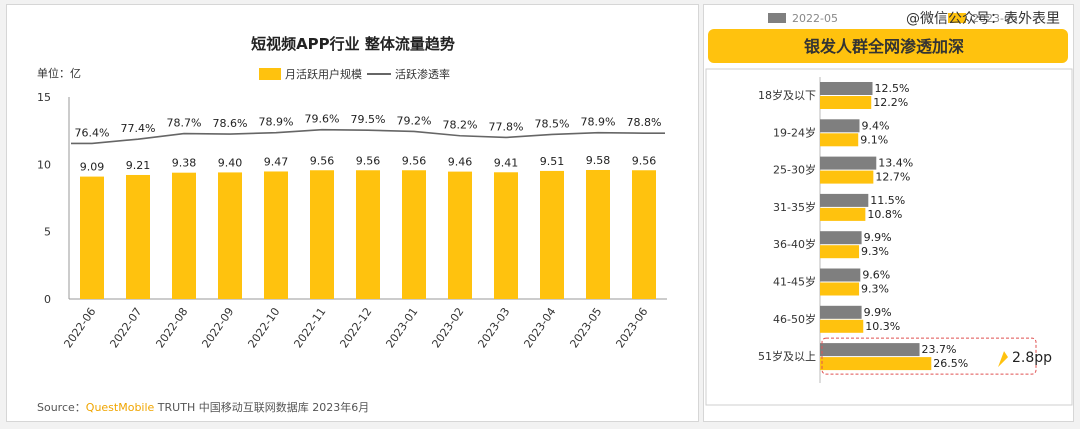 The image size is (1080, 429). Describe the element at coordinates (787, 95) in the screenshot. I see `category-label: 18岁及以下` at that location.